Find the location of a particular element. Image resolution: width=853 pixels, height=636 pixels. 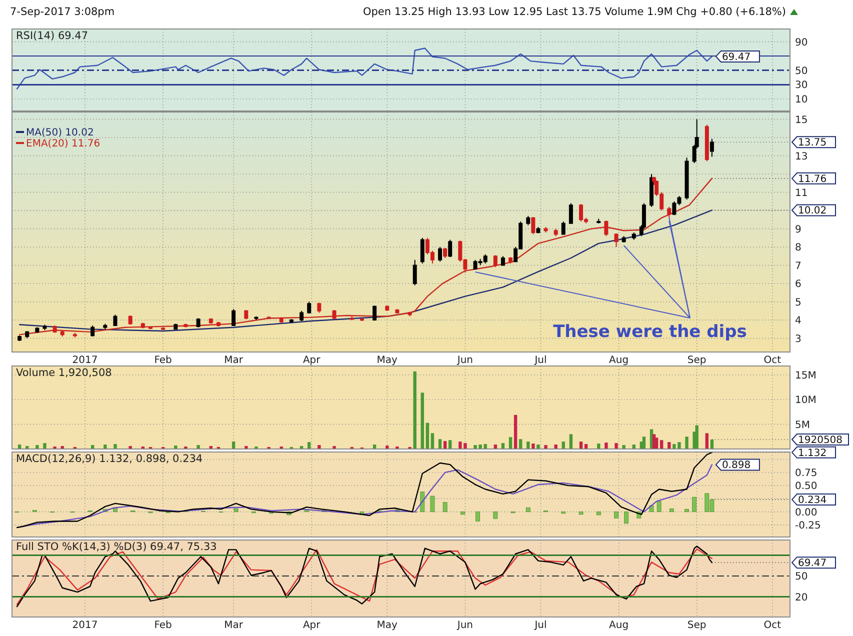

legend-label: MA(50) 10.02 is located at coordinates (60, 133).